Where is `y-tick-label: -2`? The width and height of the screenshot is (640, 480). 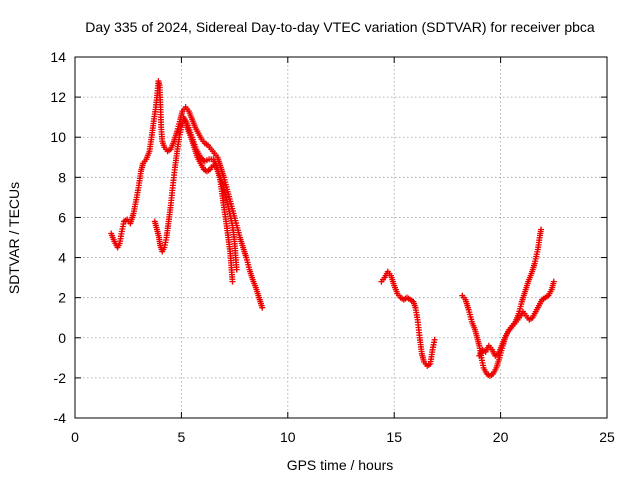
y-tick-label: -2 is located at coordinates (60, 378).